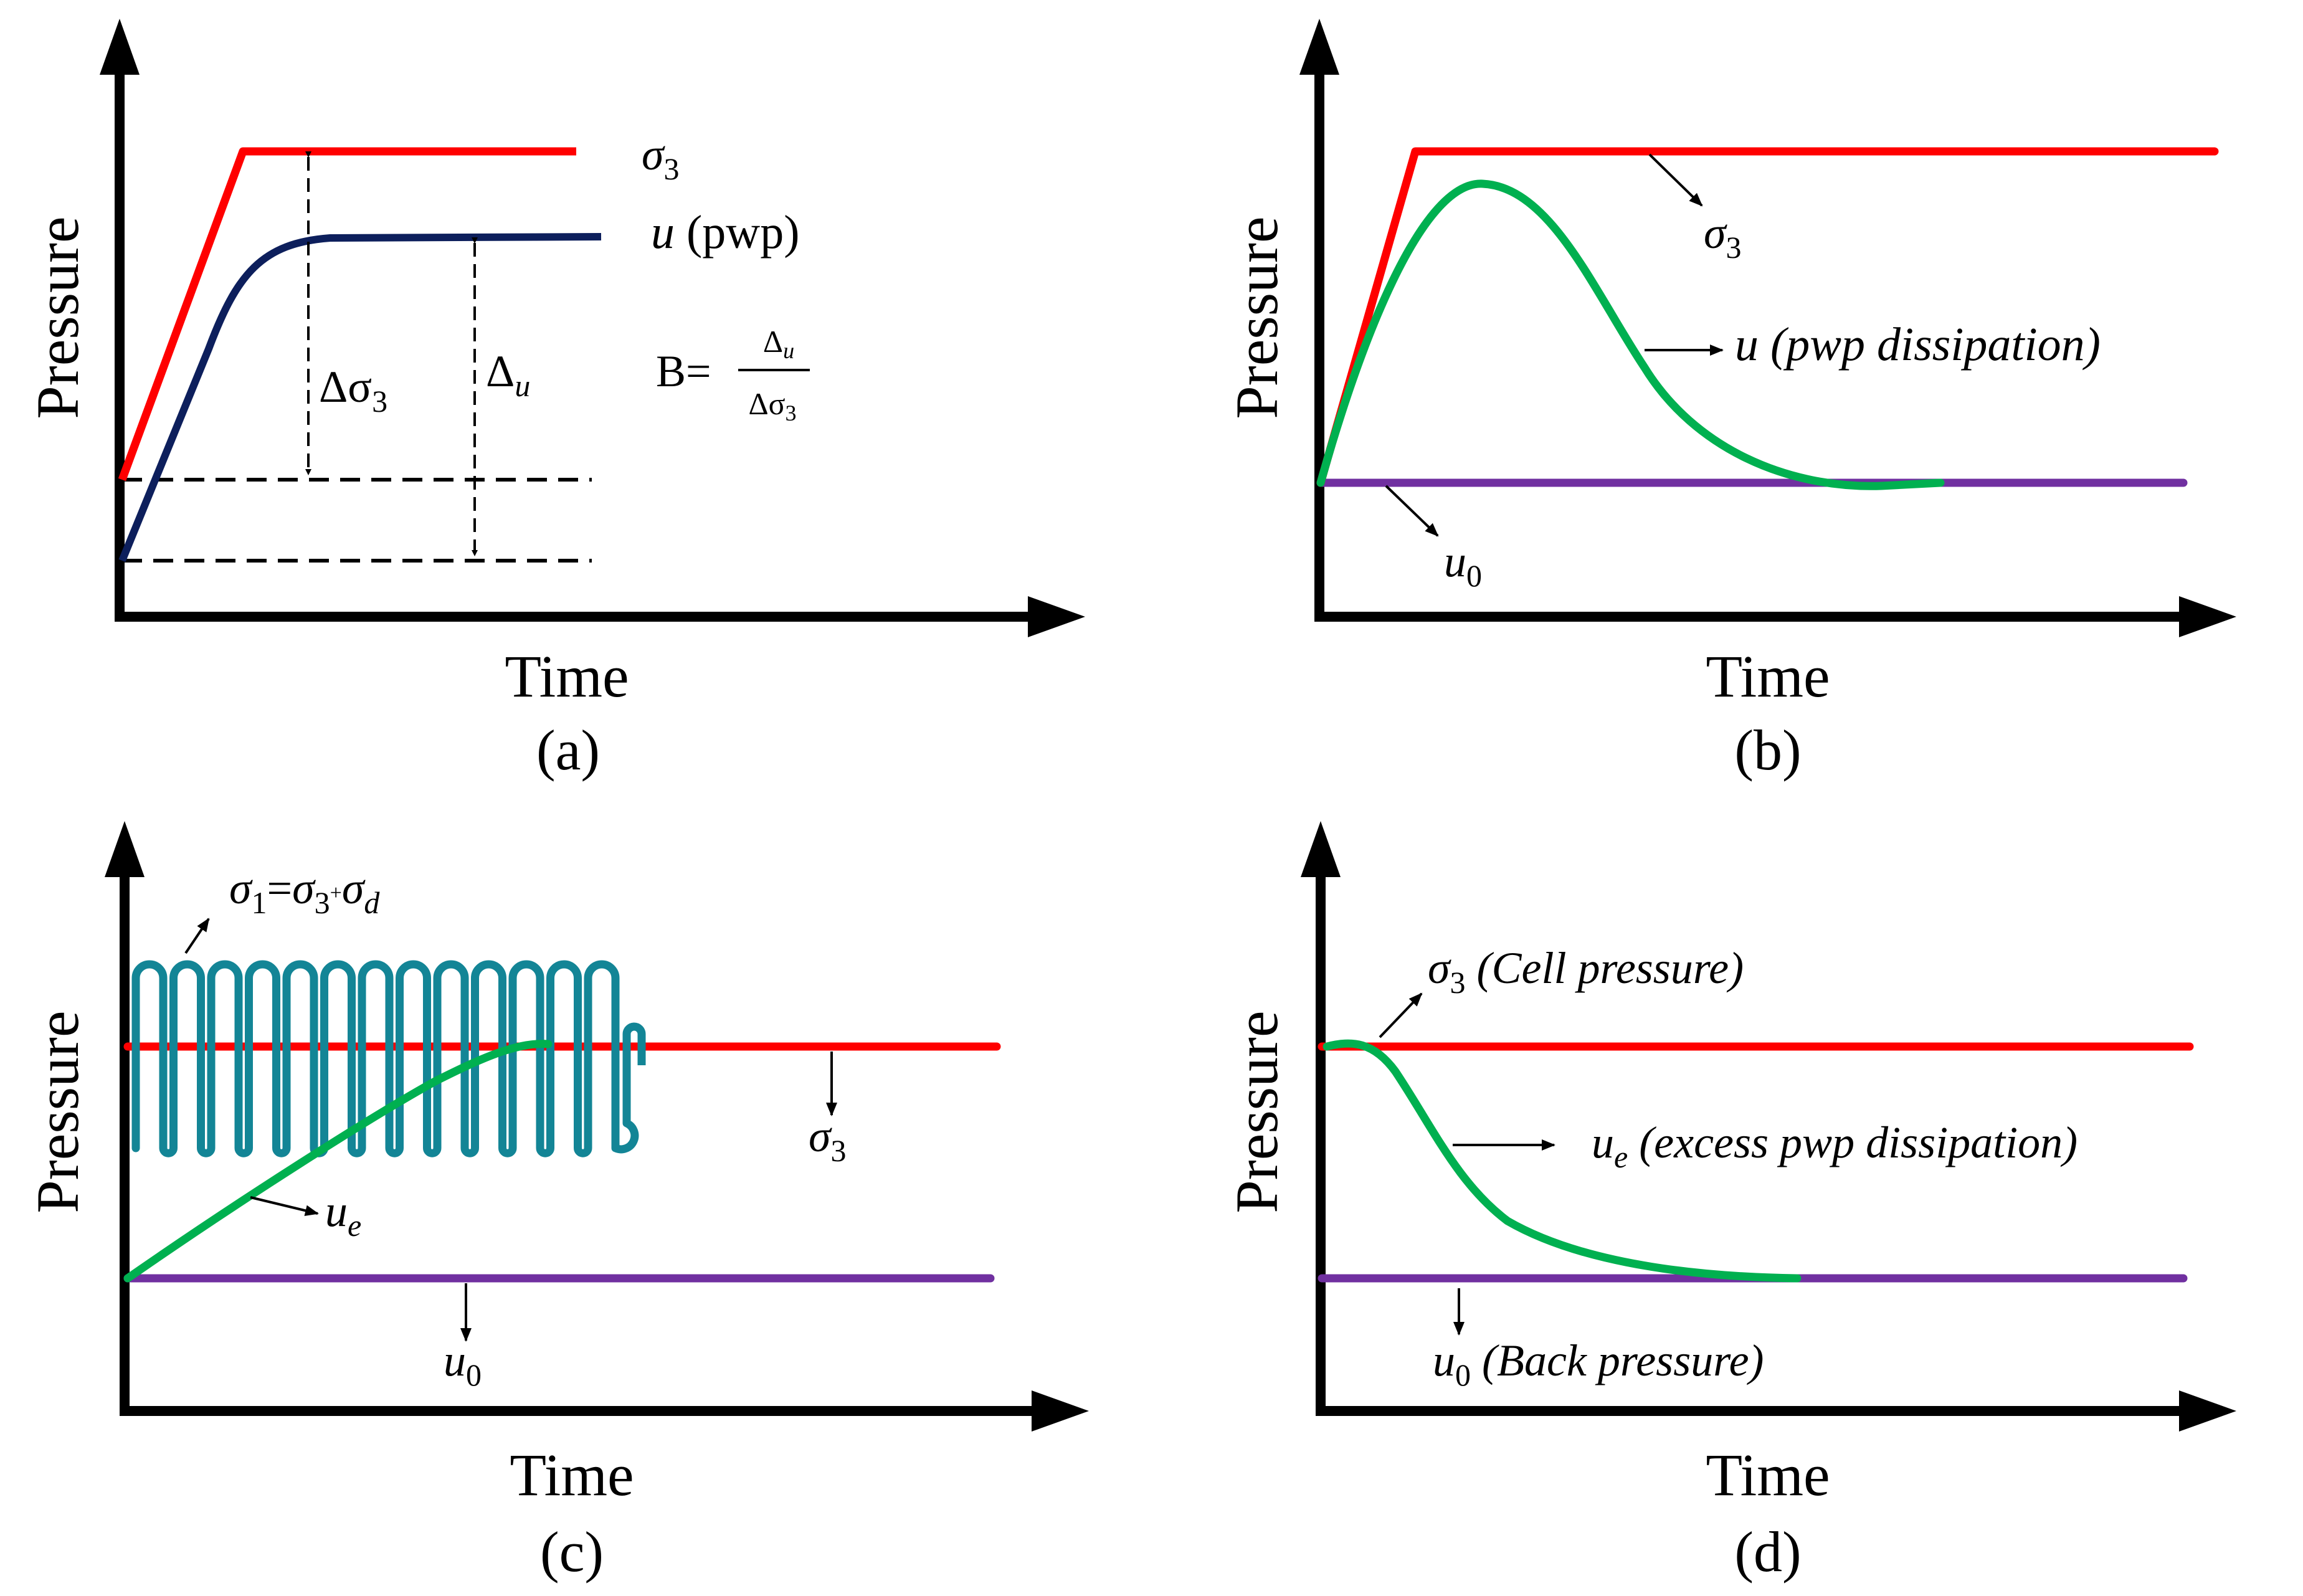  What do you see at coordinates (1562, 1161) in the screenshot?
I see `ue-dissipation-curve` at bounding box center [1562, 1161].